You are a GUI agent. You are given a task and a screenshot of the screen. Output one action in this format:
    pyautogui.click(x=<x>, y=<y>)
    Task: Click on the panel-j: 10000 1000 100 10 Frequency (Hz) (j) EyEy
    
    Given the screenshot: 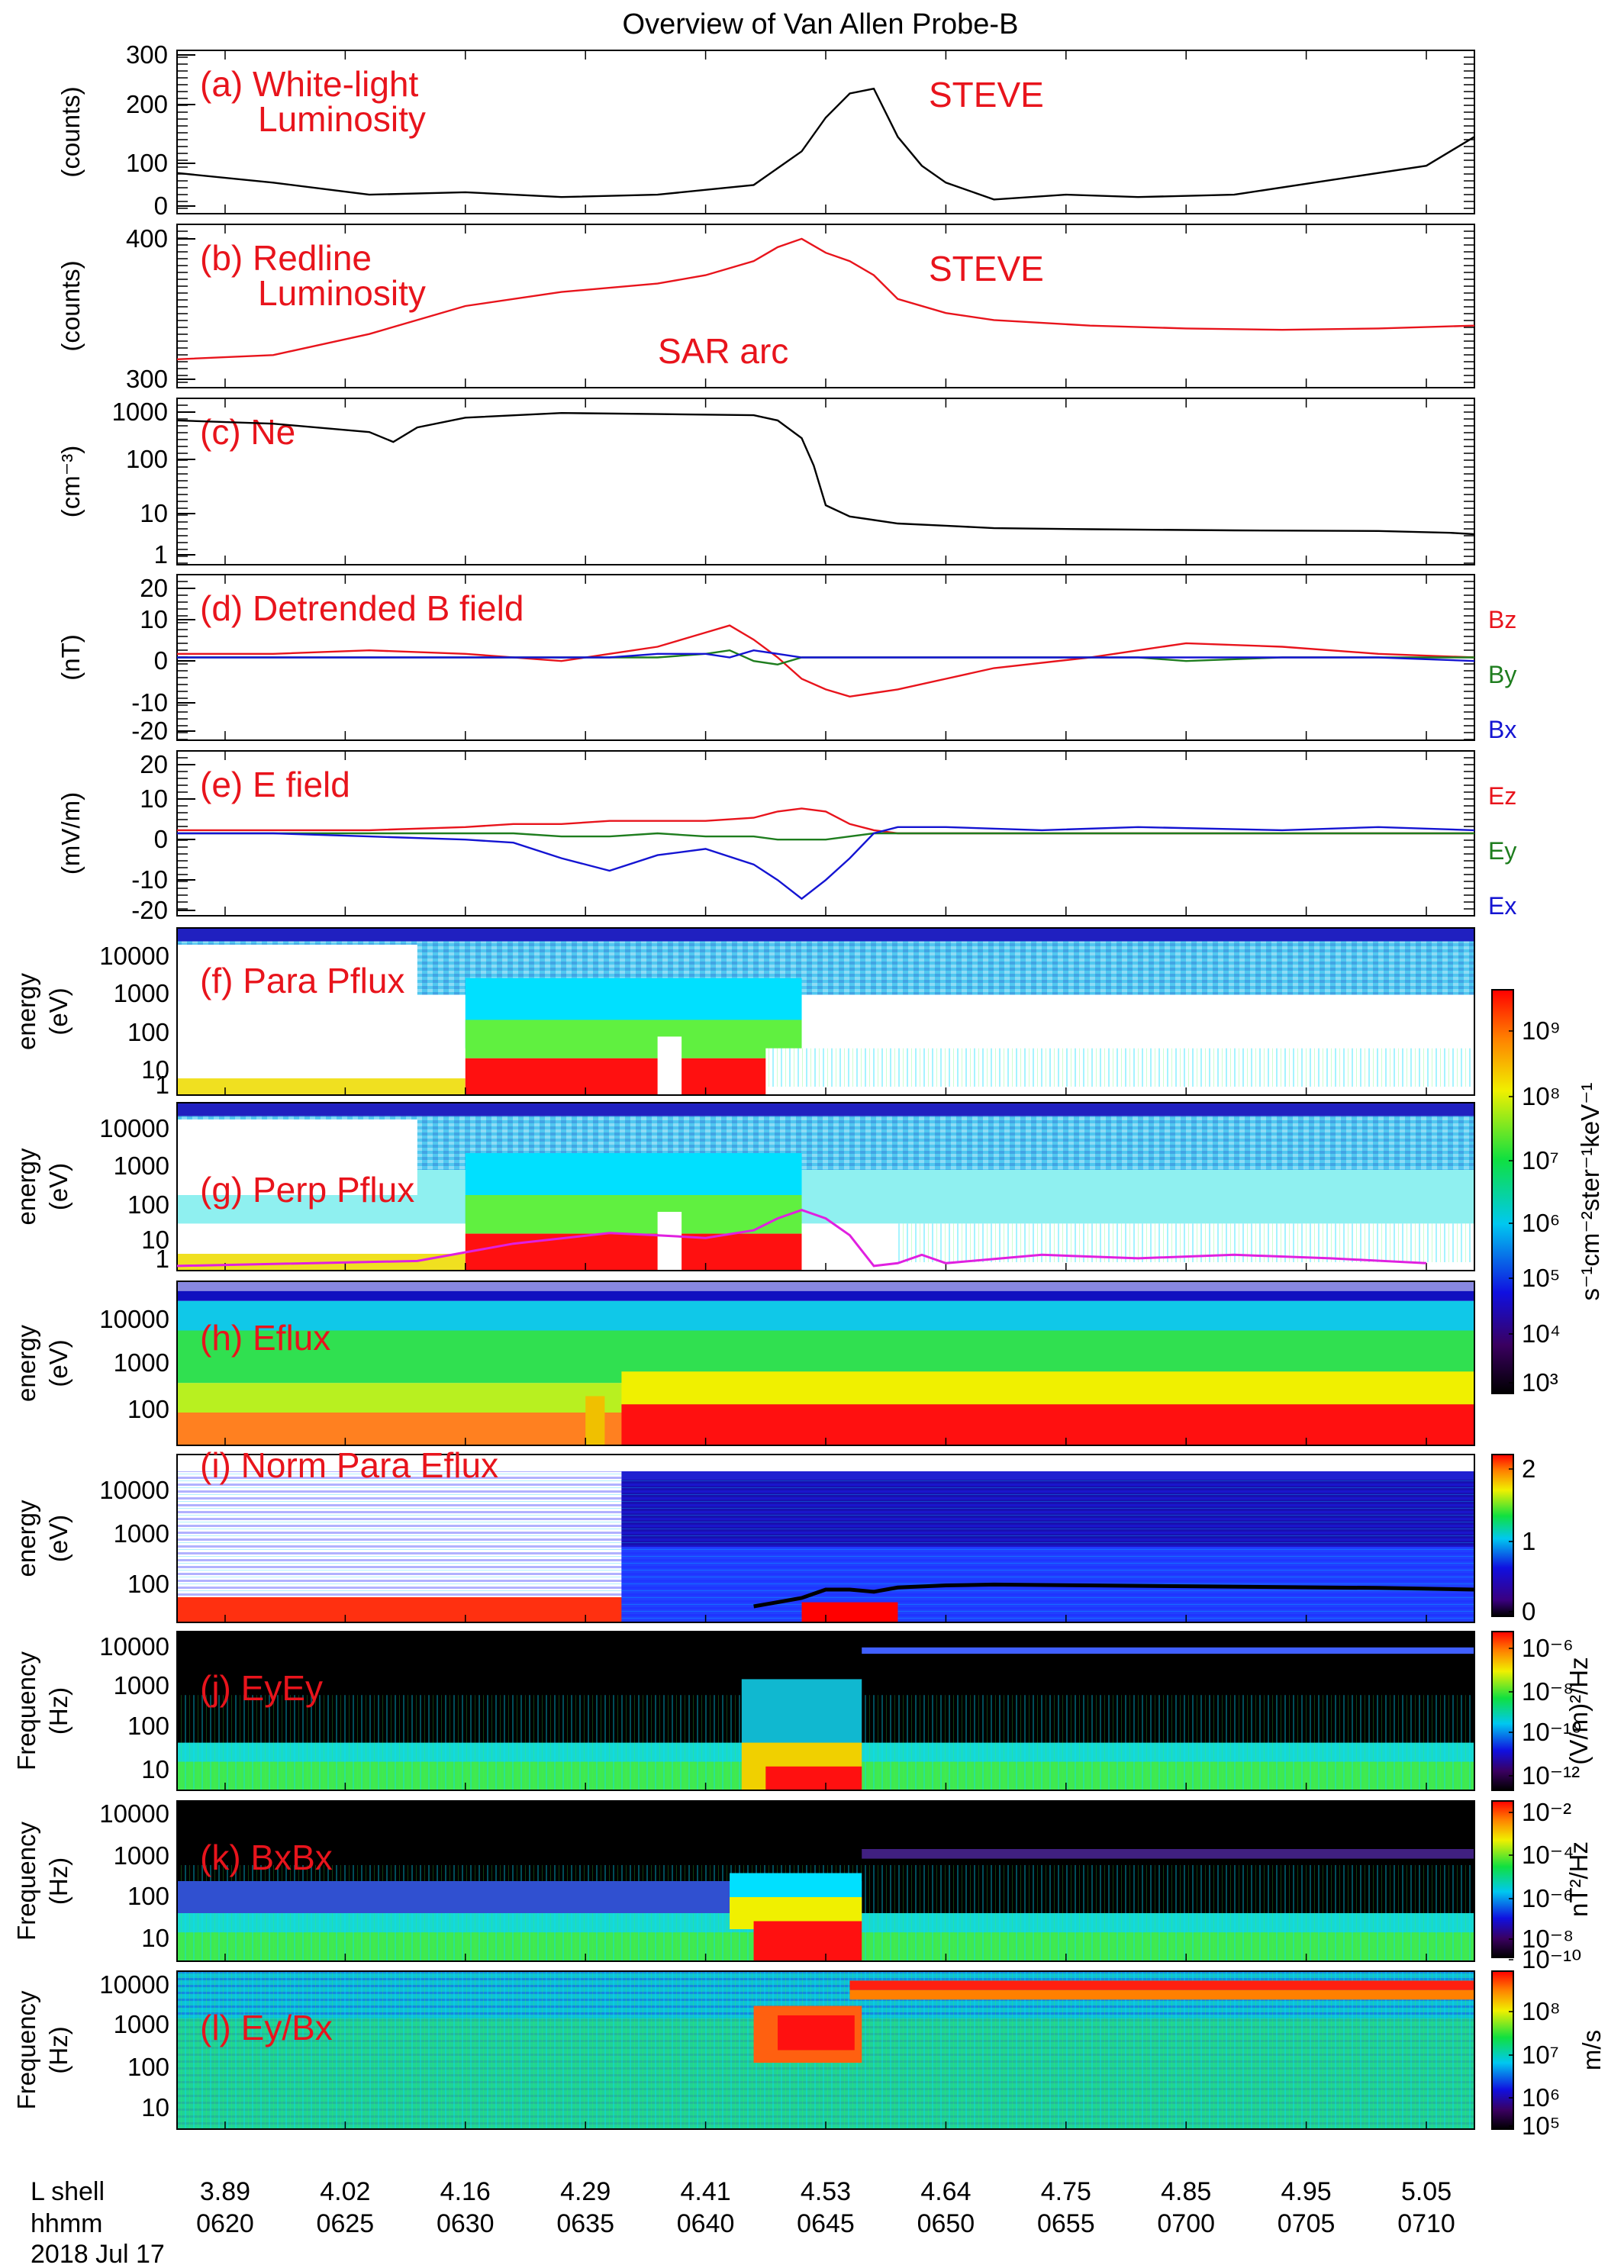 What is the action you would take?
    pyautogui.click(x=743, y=1711)
    